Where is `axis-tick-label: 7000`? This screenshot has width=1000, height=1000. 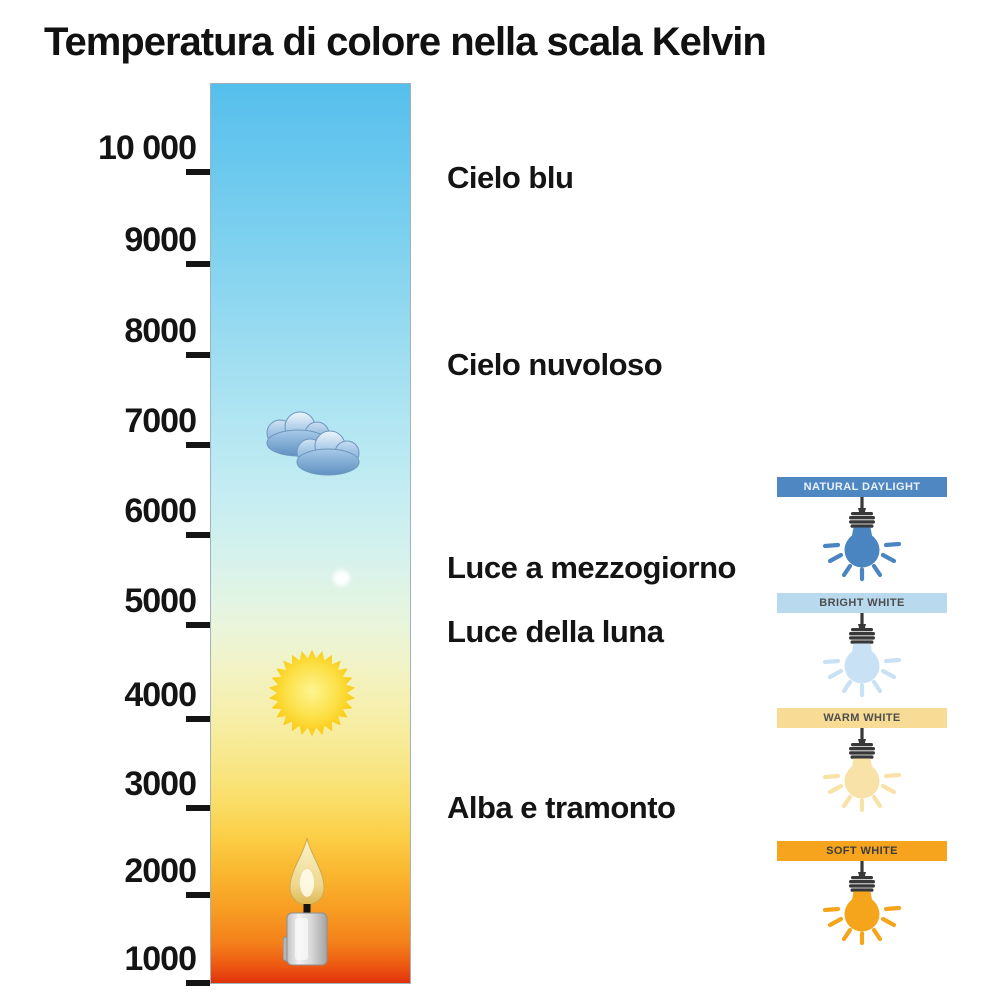 axis-tick-label: 7000 is located at coordinates (160, 421).